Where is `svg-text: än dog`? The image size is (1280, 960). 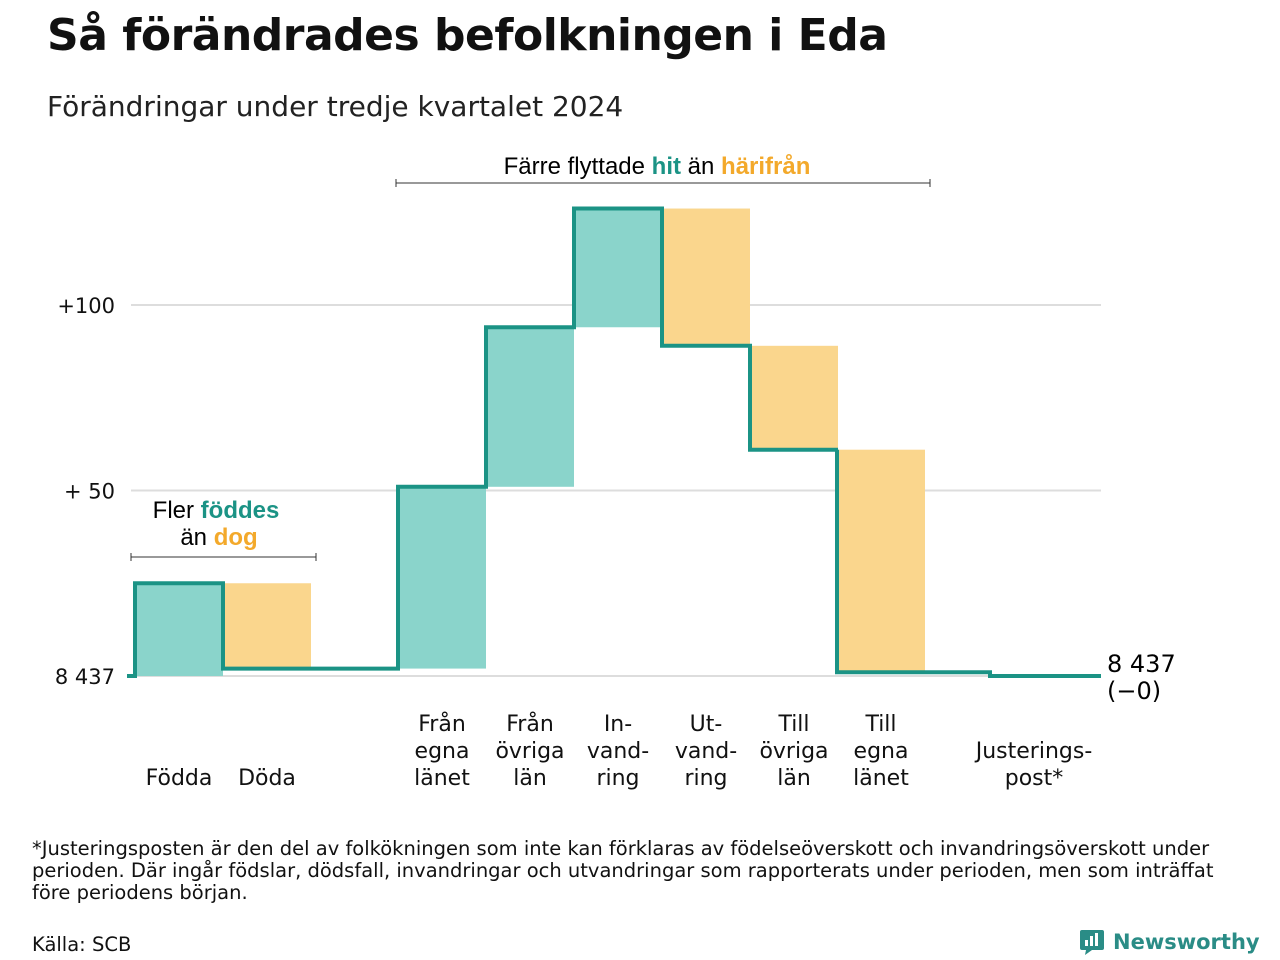 svg-text: än dog is located at coordinates (218, 537).